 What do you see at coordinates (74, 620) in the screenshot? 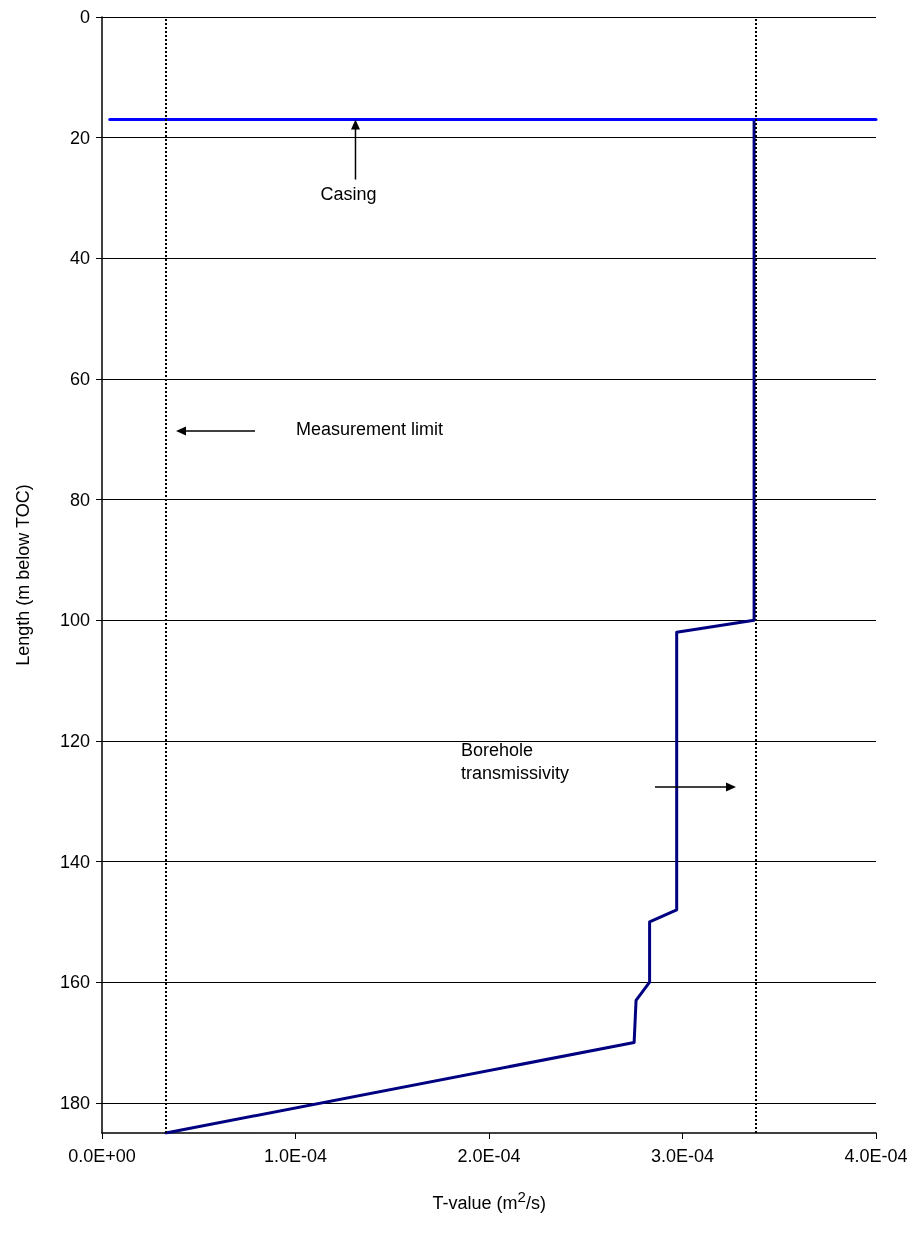
I see `y-tick-label: 100` at bounding box center [74, 620].